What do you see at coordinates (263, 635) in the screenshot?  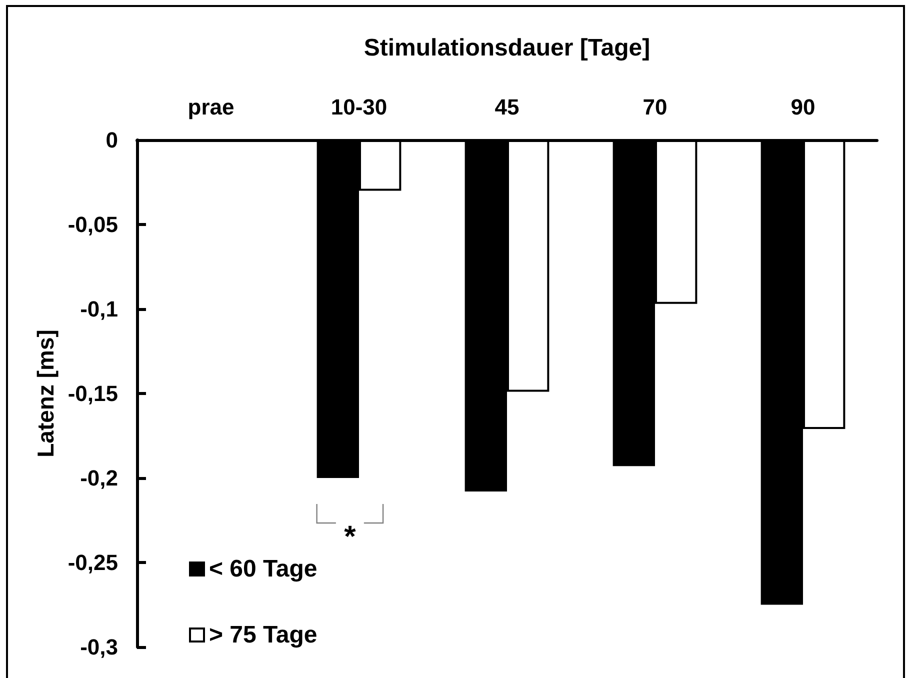 I see `legend-label: > 75 Tage` at bounding box center [263, 635].